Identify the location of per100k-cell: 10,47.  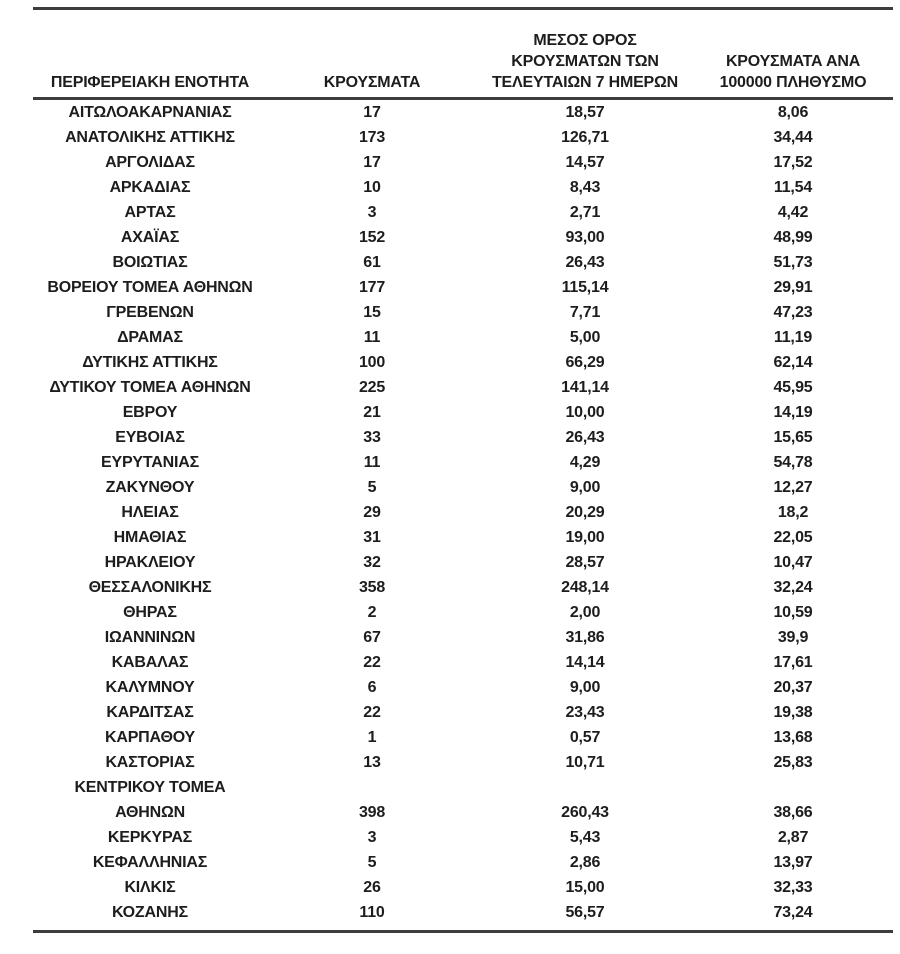
(793, 562).